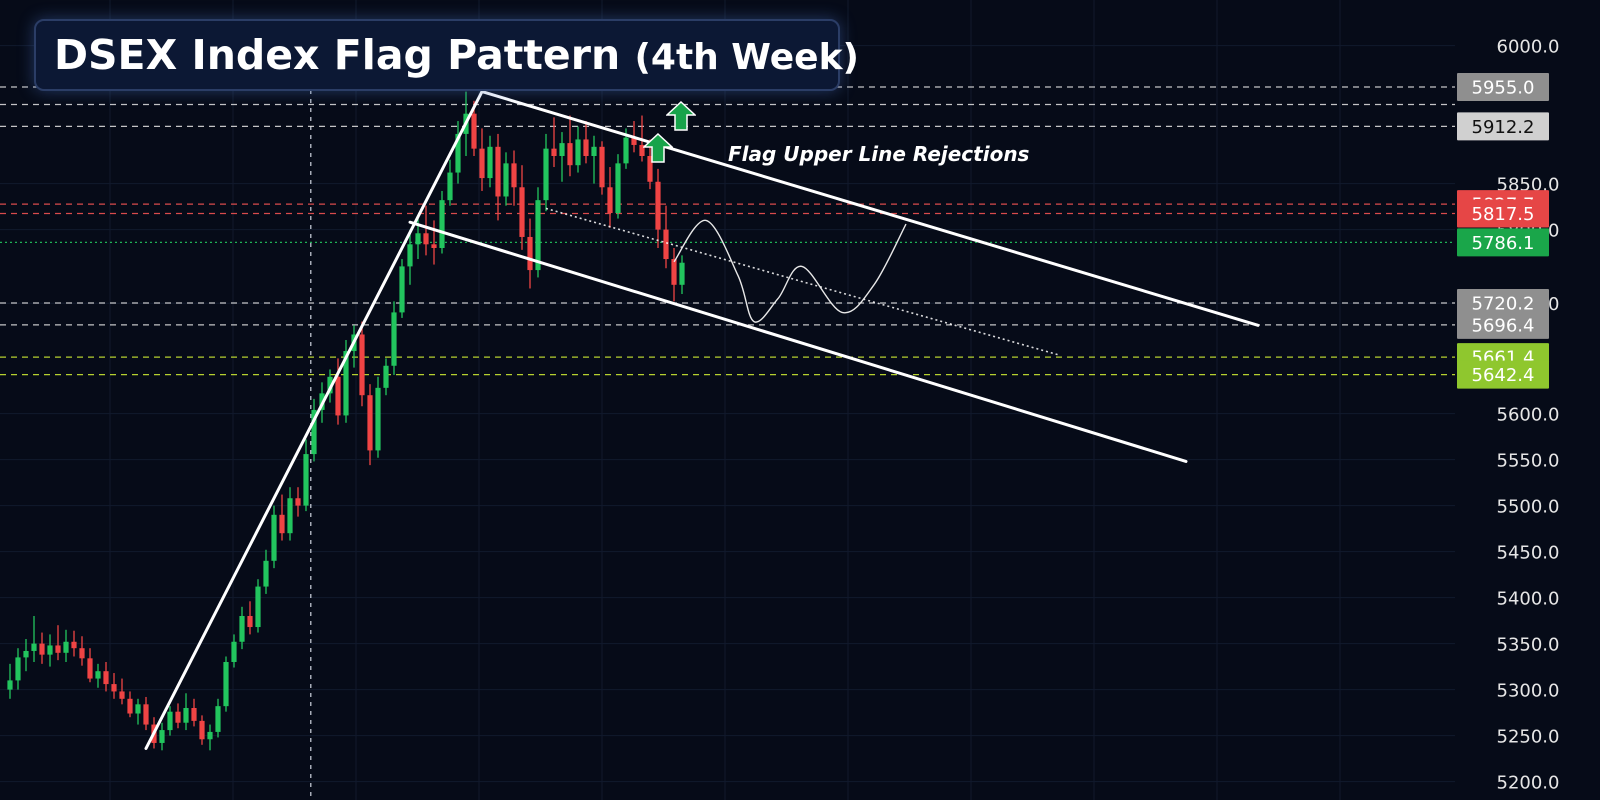  I want to click on price-label-text: 5912.2, so click(1503, 127).